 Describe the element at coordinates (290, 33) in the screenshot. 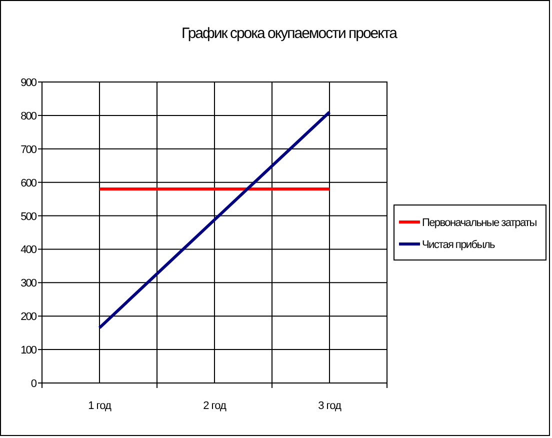

I see `chart-title: График срока окупаемости проекта` at that location.